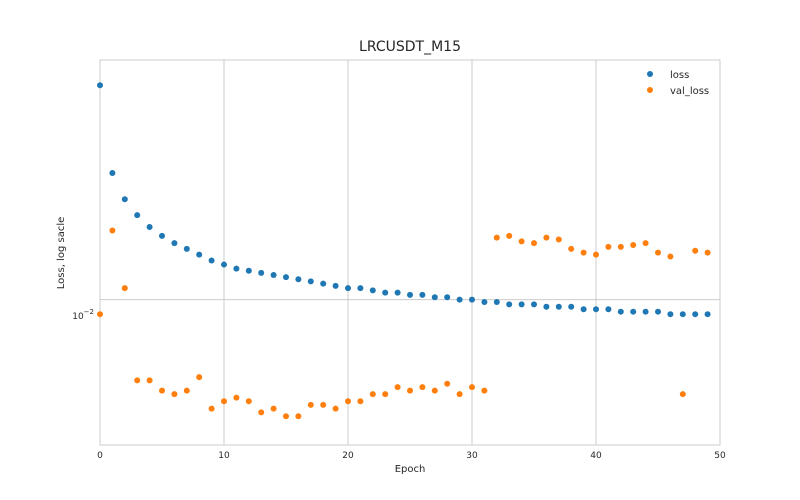 The width and height of the screenshot is (800, 500). What do you see at coordinates (689, 91) in the screenshot?
I see `legend-label-val-loss: val_loss` at bounding box center [689, 91].